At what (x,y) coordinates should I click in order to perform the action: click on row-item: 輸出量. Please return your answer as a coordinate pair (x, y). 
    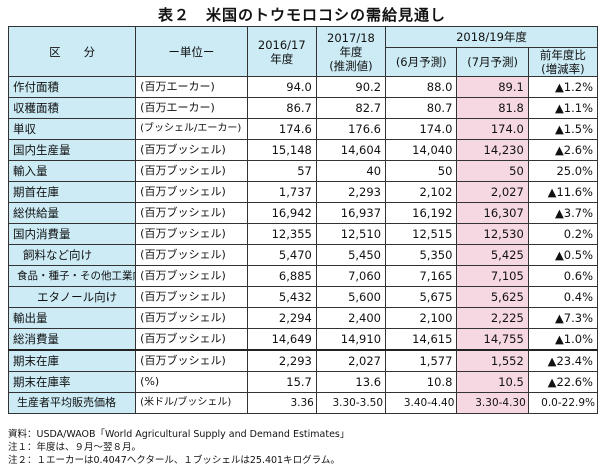
    Looking at the image, I should click on (72, 318).